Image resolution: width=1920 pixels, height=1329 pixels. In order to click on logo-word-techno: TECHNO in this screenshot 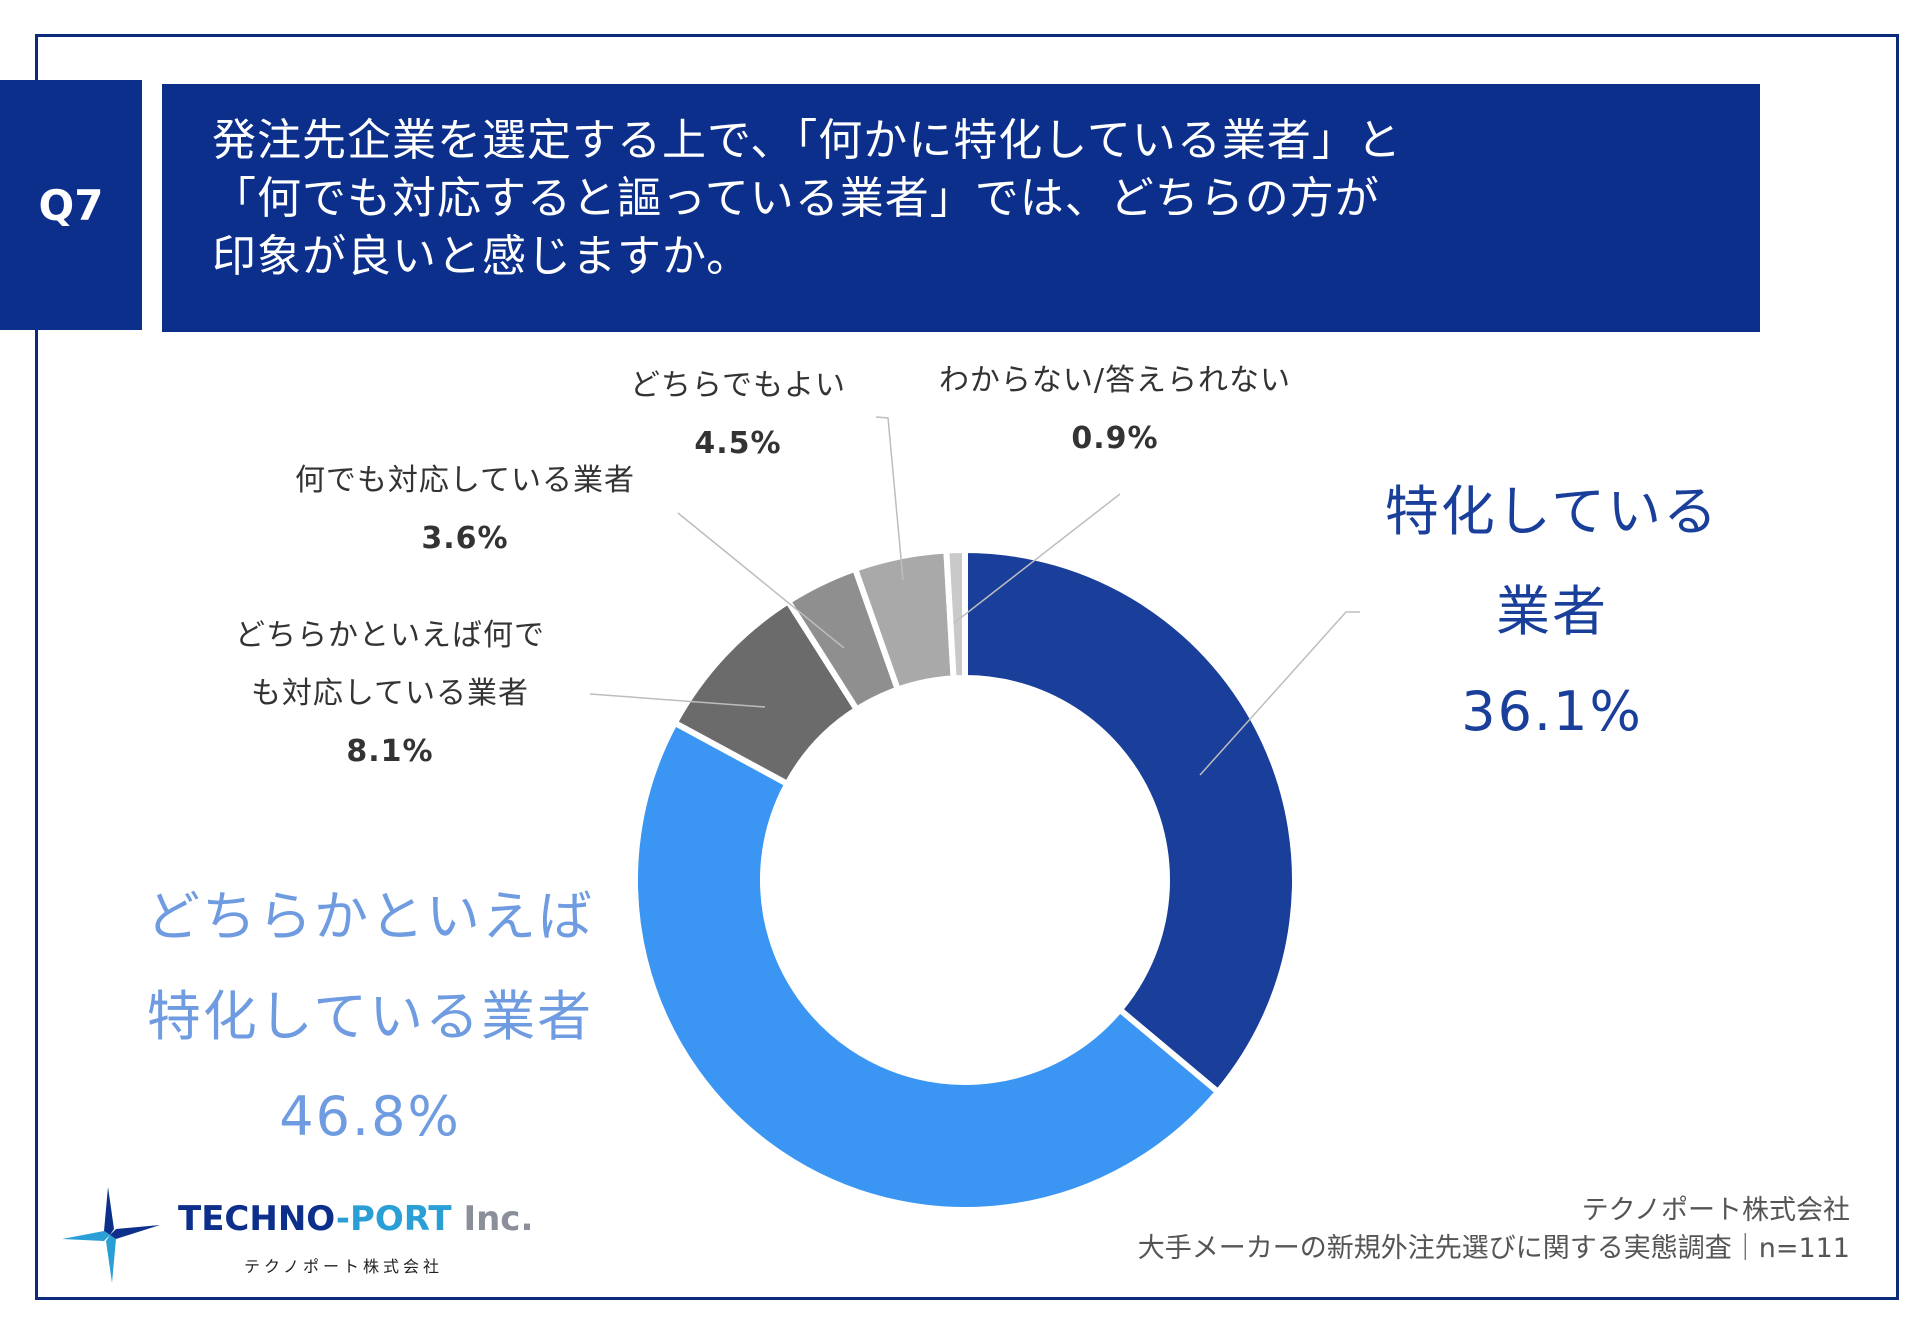, I will do `click(257, 1219)`.